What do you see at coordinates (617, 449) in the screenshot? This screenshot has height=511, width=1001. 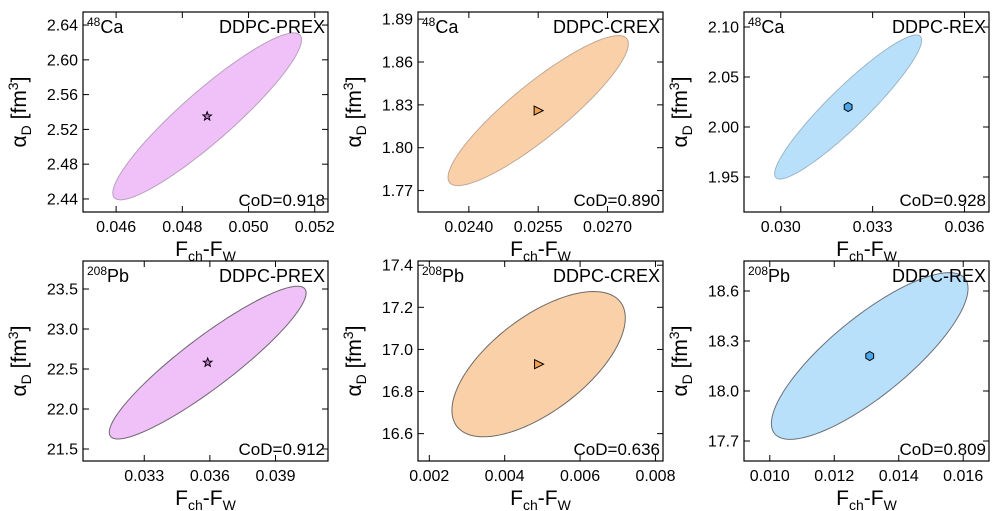 I see `cod-label: CoD=0.636` at bounding box center [617, 449].